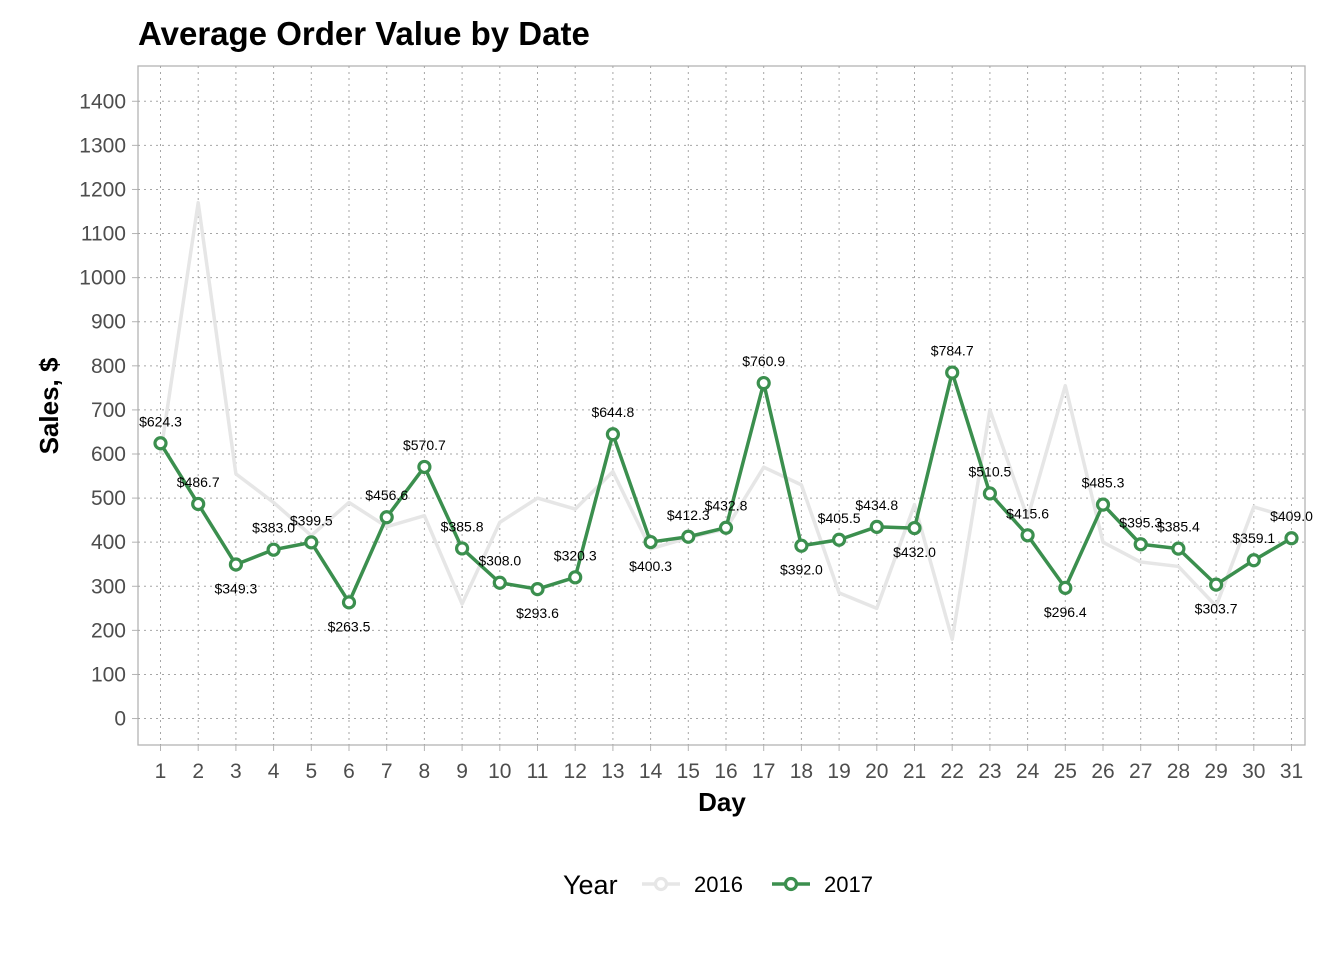  Describe the element at coordinates (1065, 612) in the screenshot. I see `data-label: $296.4` at that location.